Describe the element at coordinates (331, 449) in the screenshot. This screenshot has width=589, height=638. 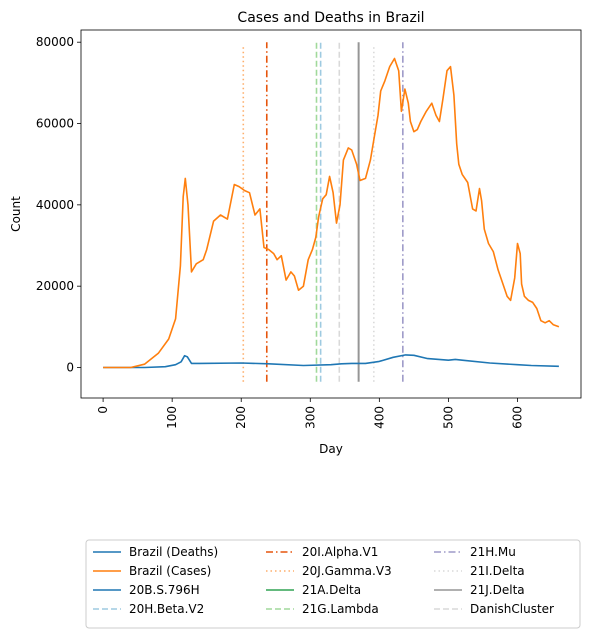
I see `x-axis-label: Day` at that location.